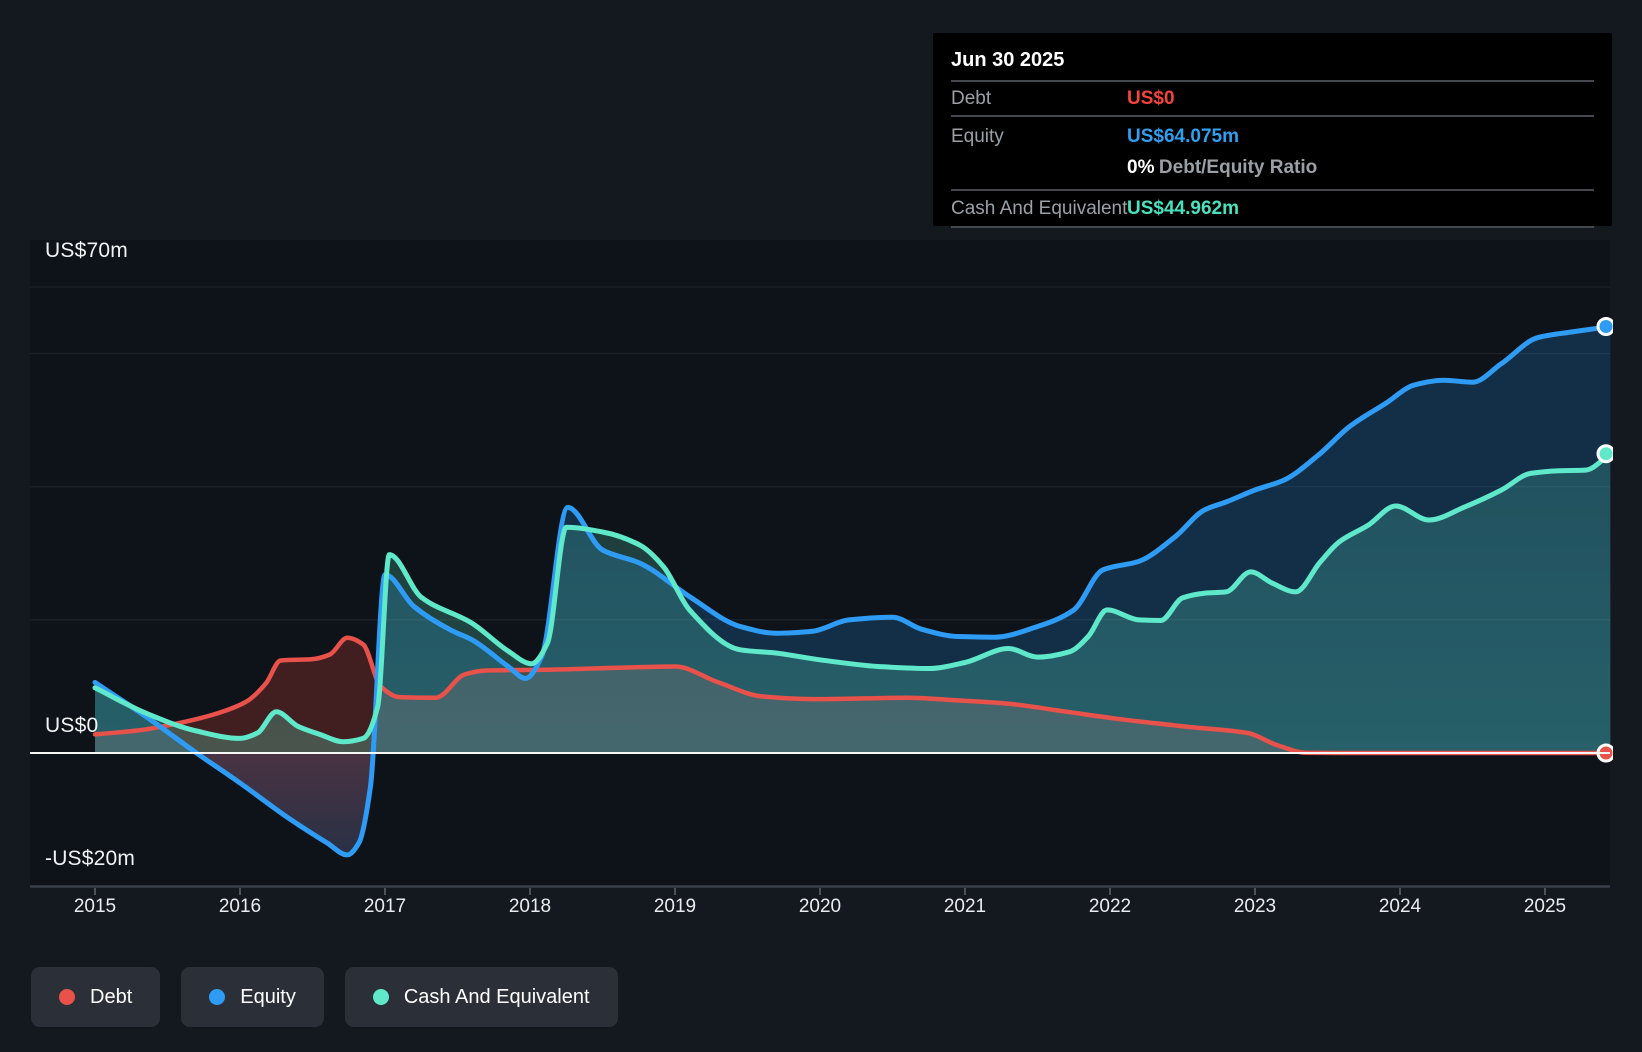 The image size is (1642, 1052). What do you see at coordinates (1604, 454) in the screenshot?
I see `cash-endpoint-marker` at bounding box center [1604, 454].